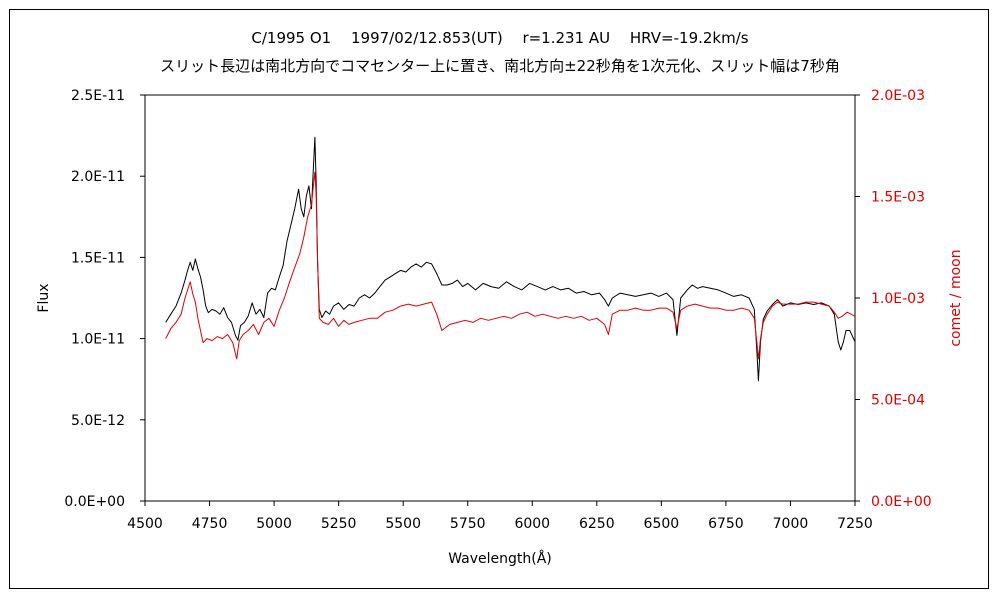 The height and width of the screenshot is (600, 1000). What do you see at coordinates (726, 524) in the screenshot?
I see `x-tick-label: 6750` at bounding box center [726, 524].